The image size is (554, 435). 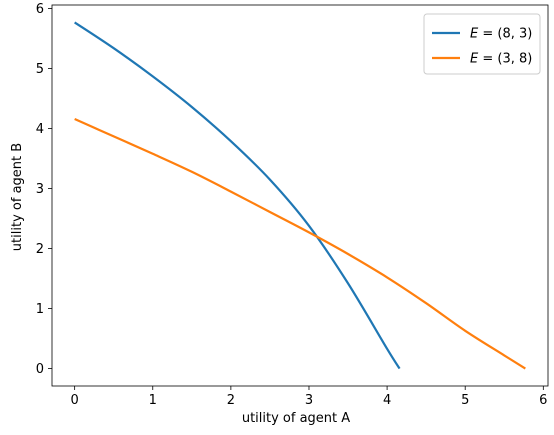 I want to click on x-tick-label: 5, so click(x=465, y=400).